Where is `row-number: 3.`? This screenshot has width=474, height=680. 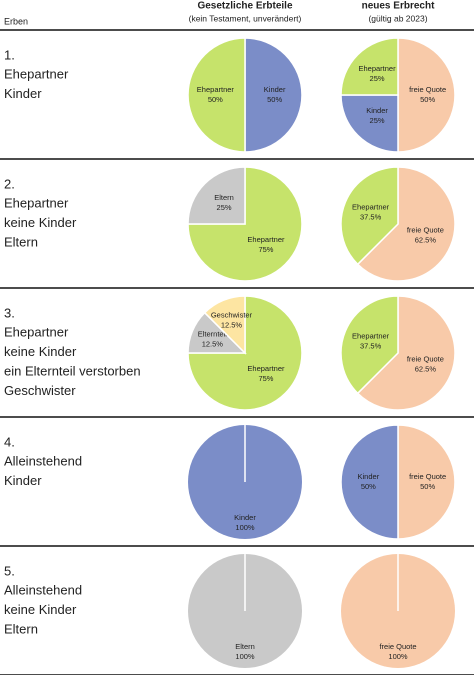 row-number: 3. is located at coordinates (9, 312).